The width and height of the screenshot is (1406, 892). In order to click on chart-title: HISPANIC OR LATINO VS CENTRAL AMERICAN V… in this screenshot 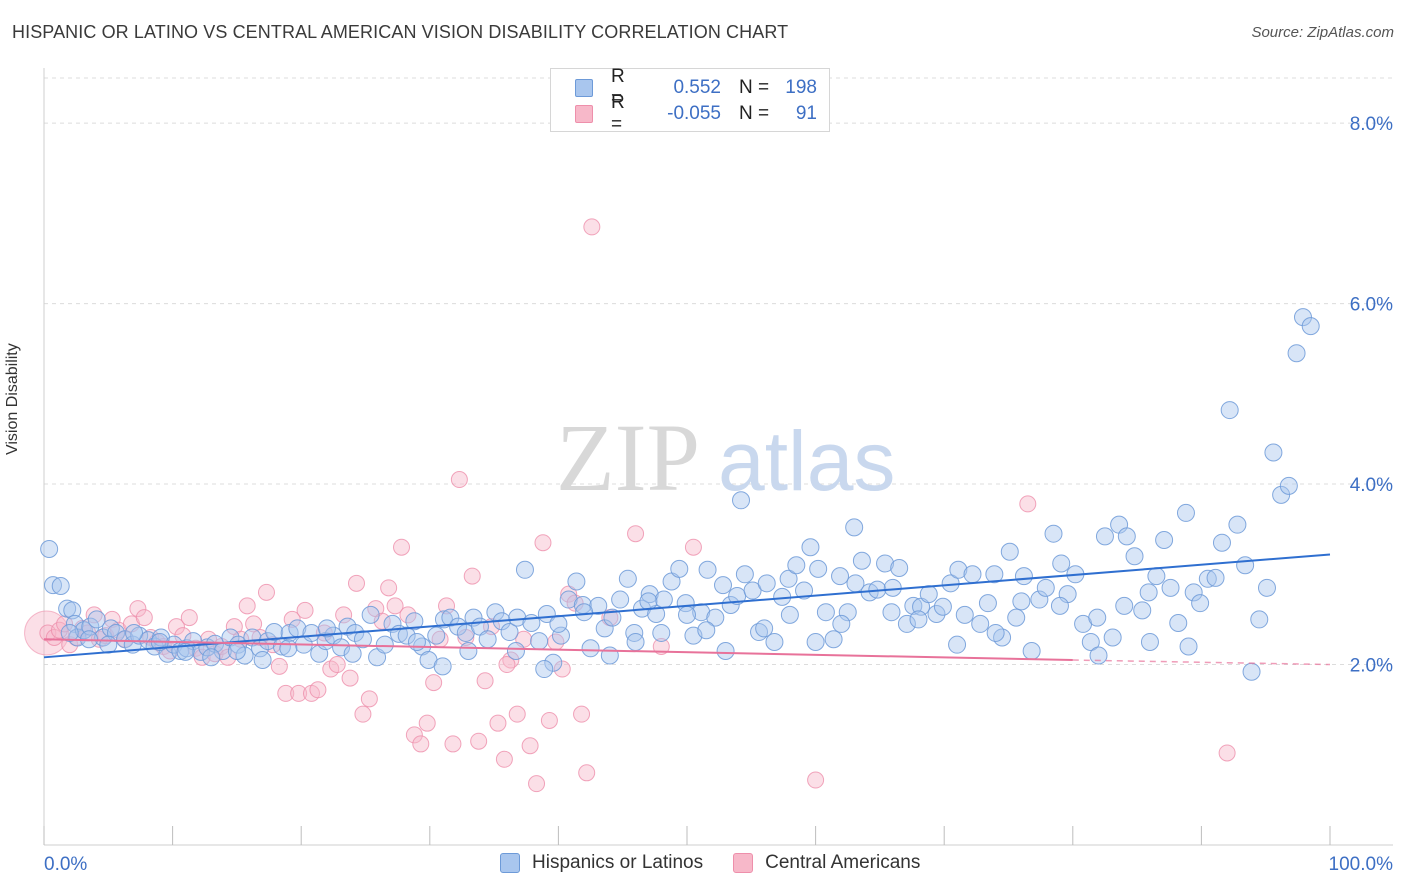, I will do `click(400, 32)`.